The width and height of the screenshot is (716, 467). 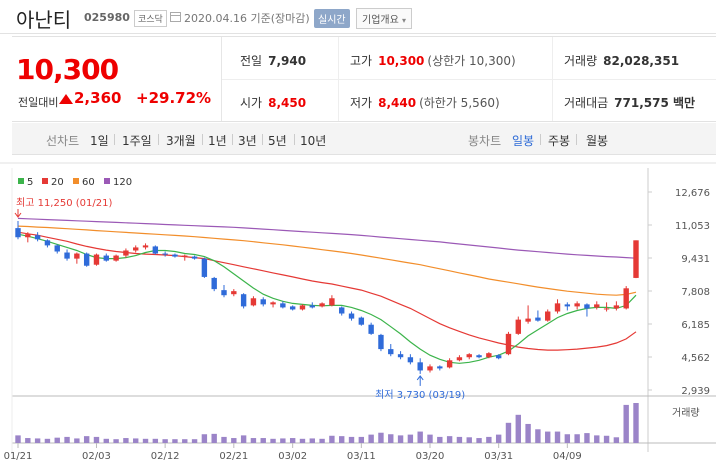 What do you see at coordinates (695, 259) in the screenshot?
I see `y-tick-label: 9,431` at bounding box center [695, 259].